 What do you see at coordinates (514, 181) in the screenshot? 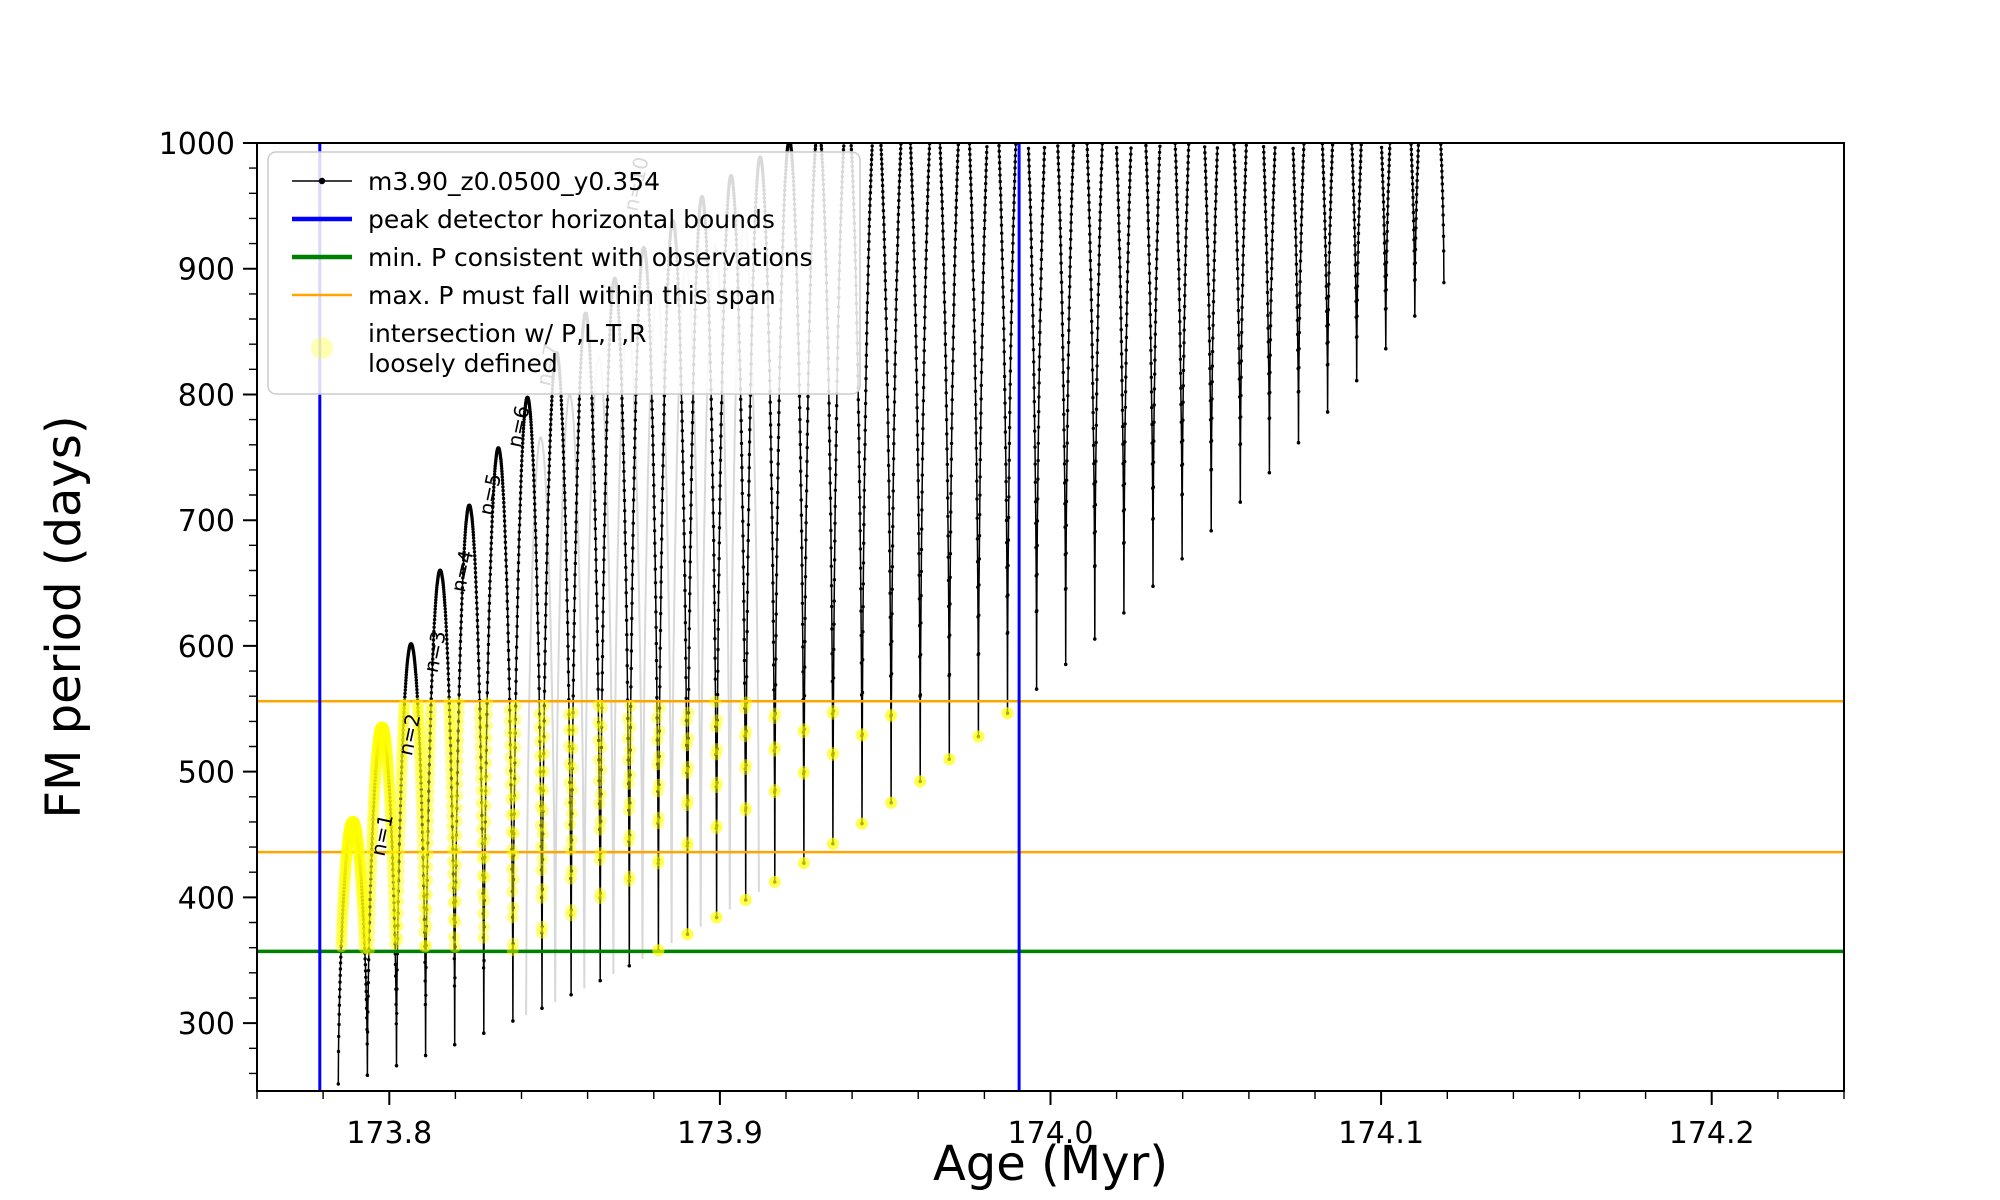
I see `legend-label: m3.90_z0.0500_y0.354` at bounding box center [514, 181].